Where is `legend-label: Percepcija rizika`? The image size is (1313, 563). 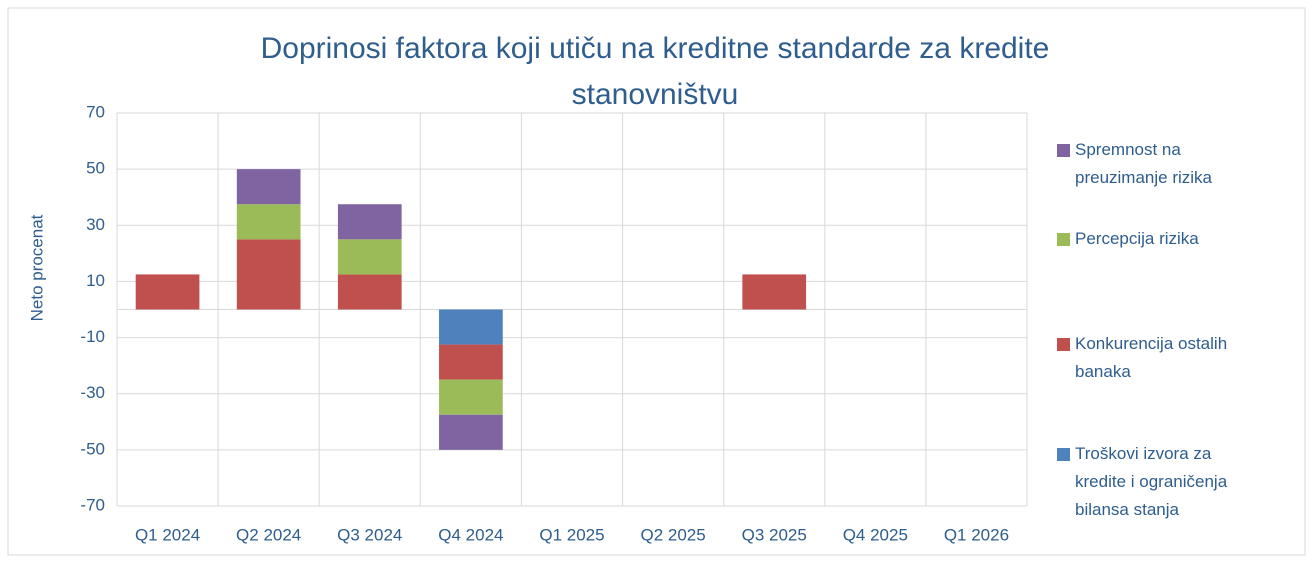
legend-label: Percepcija rizika is located at coordinates (1137, 238).